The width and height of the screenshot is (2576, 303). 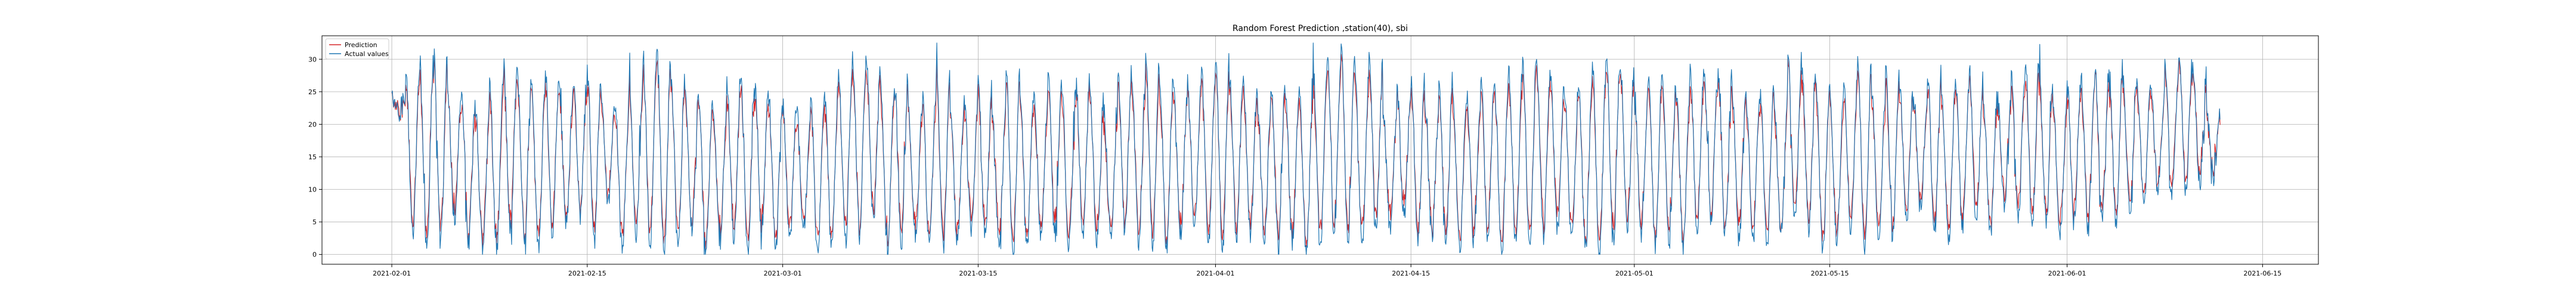 What do you see at coordinates (783, 273) in the screenshot?
I see `x-tick-label: 2021-03-01` at bounding box center [783, 273].